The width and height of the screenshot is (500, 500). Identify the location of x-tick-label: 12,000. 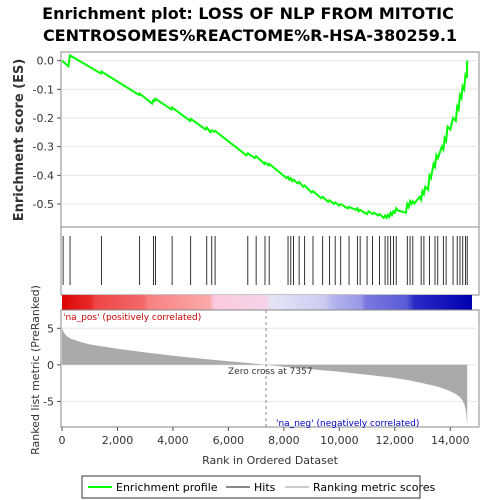
(395, 440).